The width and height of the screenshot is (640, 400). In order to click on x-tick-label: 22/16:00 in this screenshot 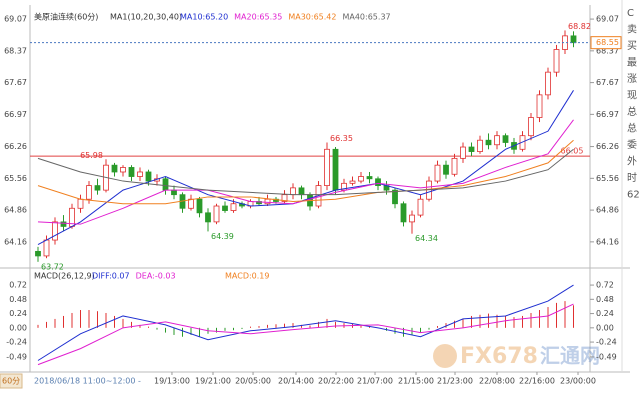, I will do `click(537, 381)`.